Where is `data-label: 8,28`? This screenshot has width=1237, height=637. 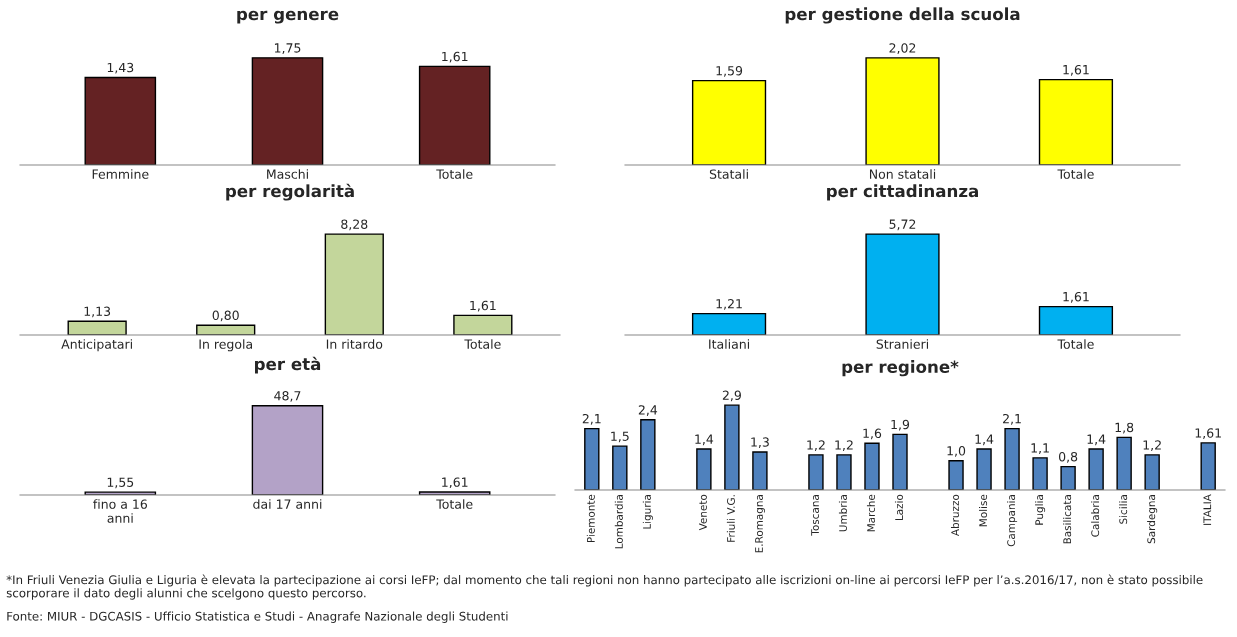 data-label: 8,28 is located at coordinates (354, 225).